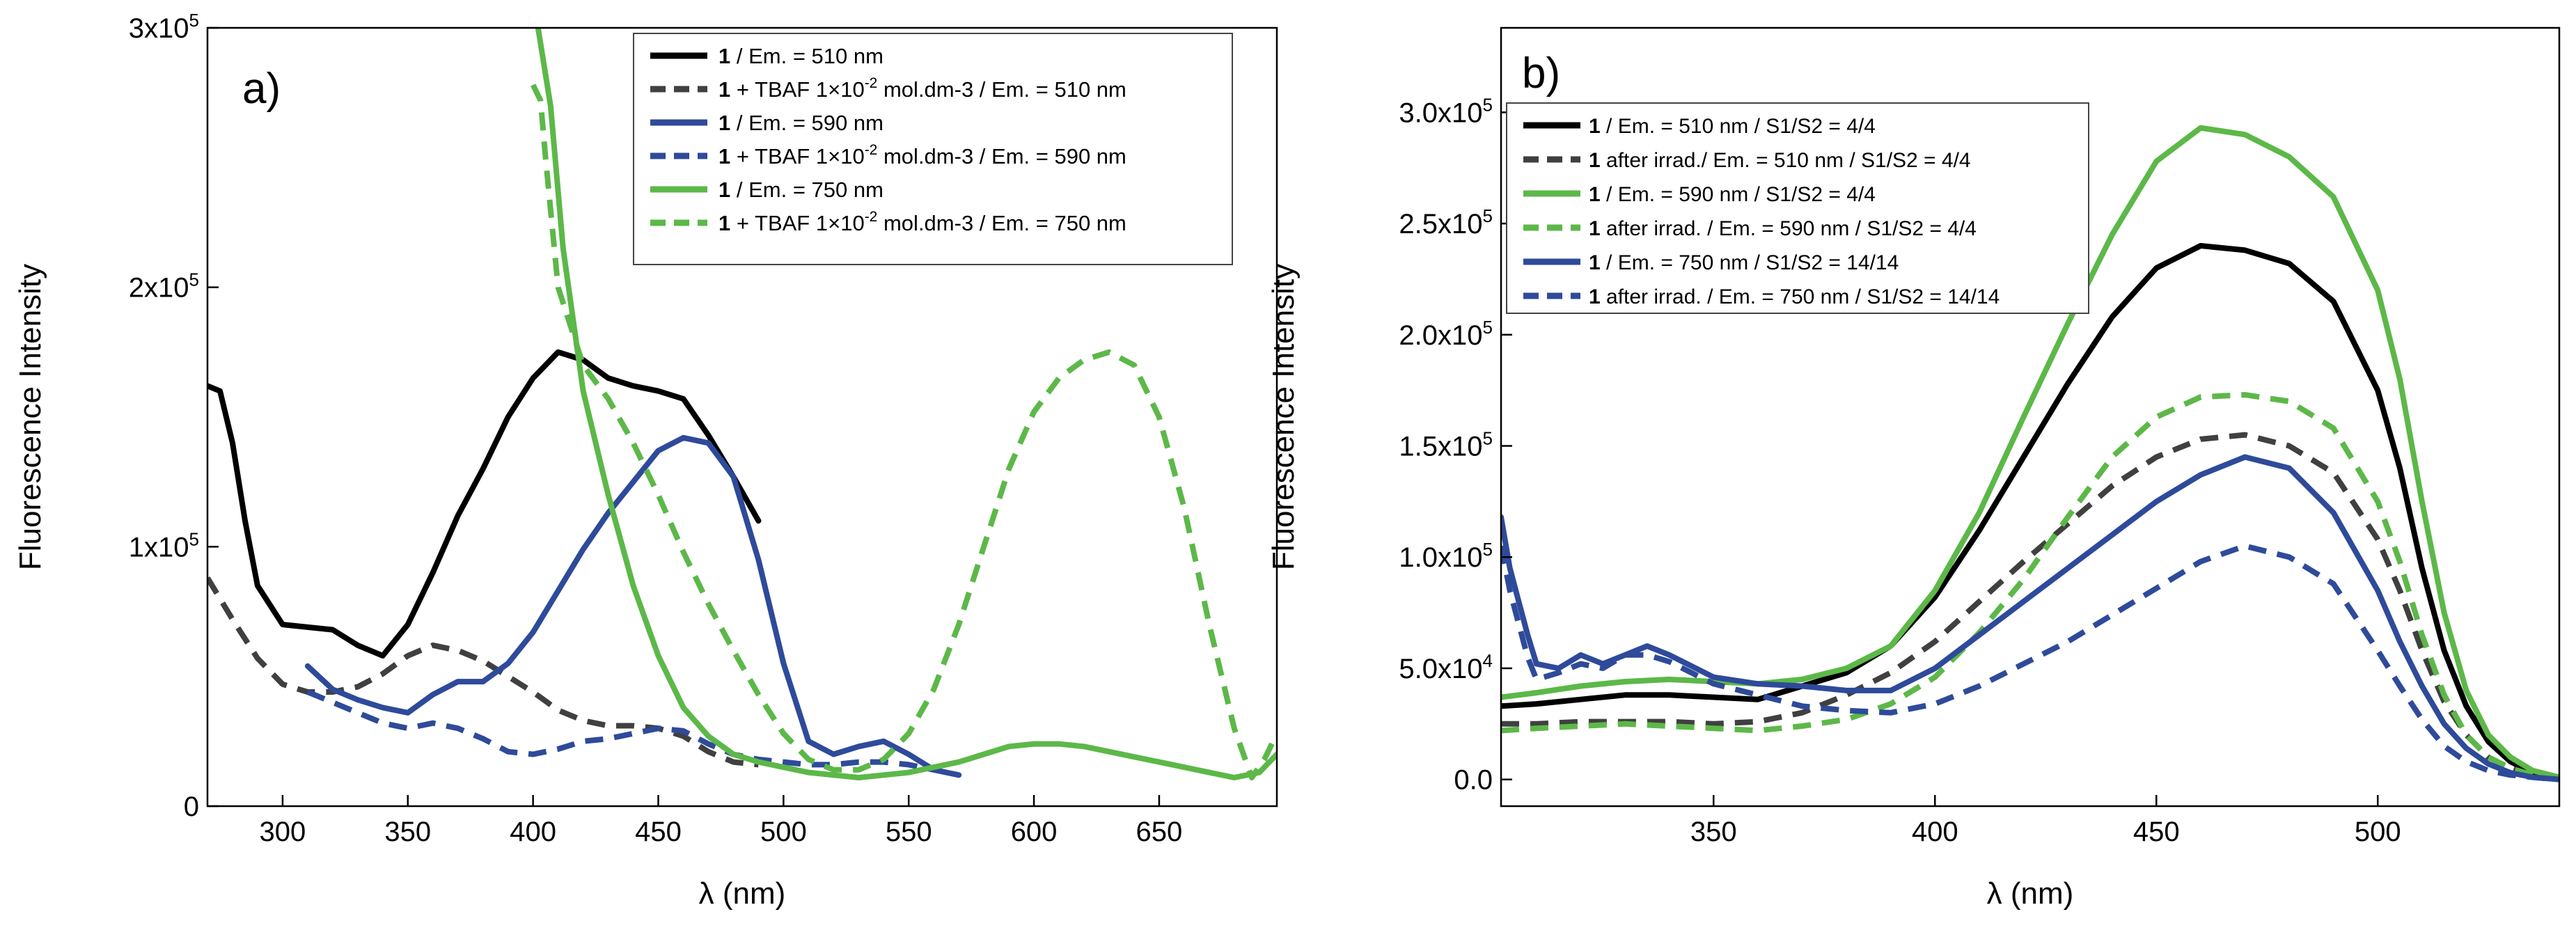 Image resolution: width=2576 pixels, height=944 pixels. What do you see at coordinates (800, 190) in the screenshot?
I see `legend-entry-label: 1 / Em. = 750 nm` at bounding box center [800, 190].